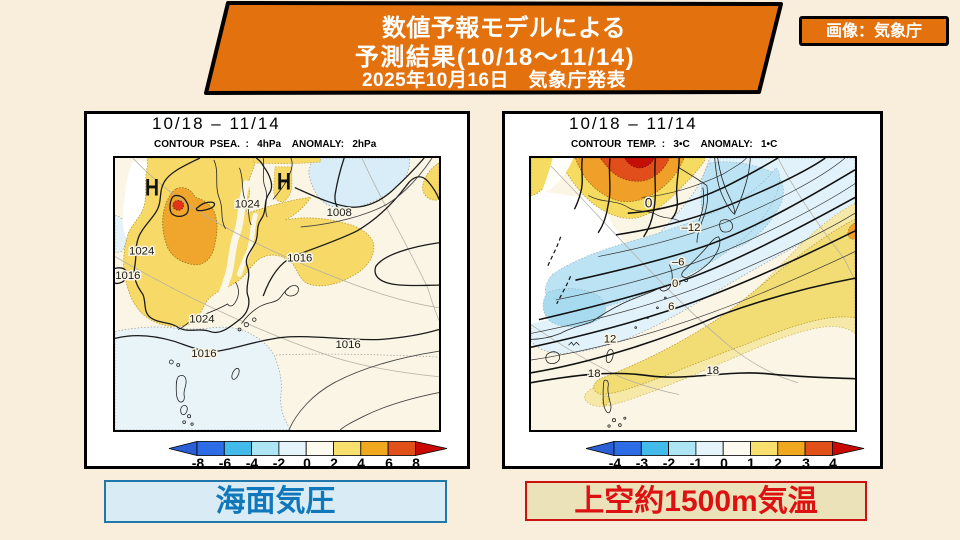 The height and width of the screenshot is (540, 960). I want to click on svg-text: 6, so click(671, 307).